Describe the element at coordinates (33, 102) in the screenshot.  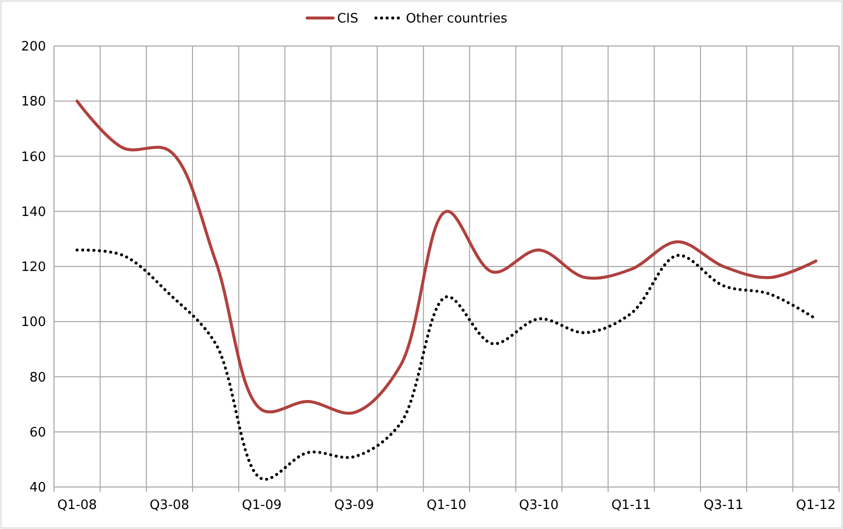
I see `y-tick-label: 180` at that location.